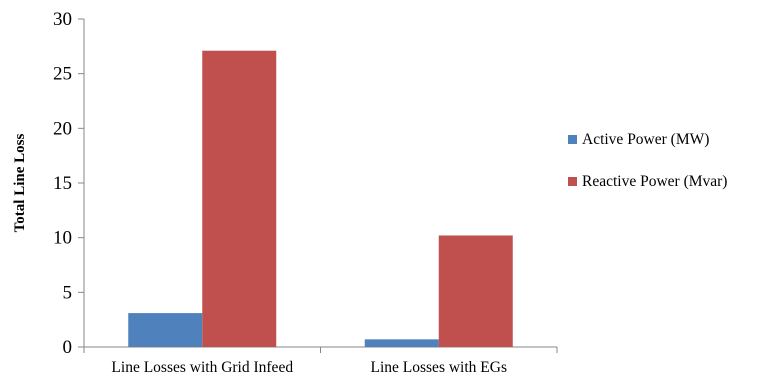 This screenshot has height=386, width=772. I want to click on y-tick-label: 30, so click(62, 19).